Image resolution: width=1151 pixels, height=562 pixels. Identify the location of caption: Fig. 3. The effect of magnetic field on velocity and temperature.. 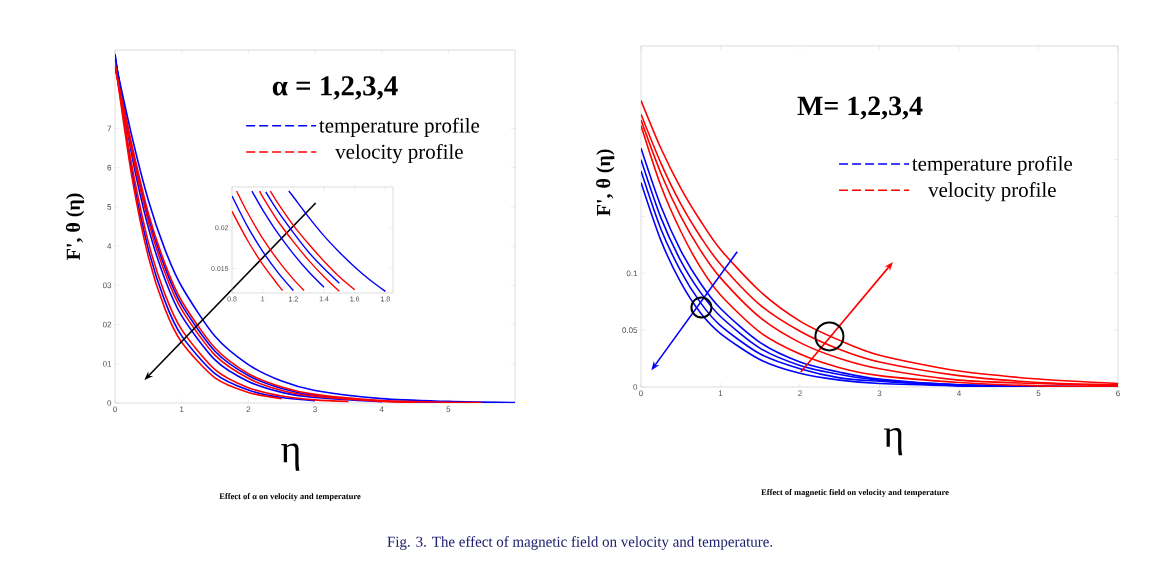
(580, 543).